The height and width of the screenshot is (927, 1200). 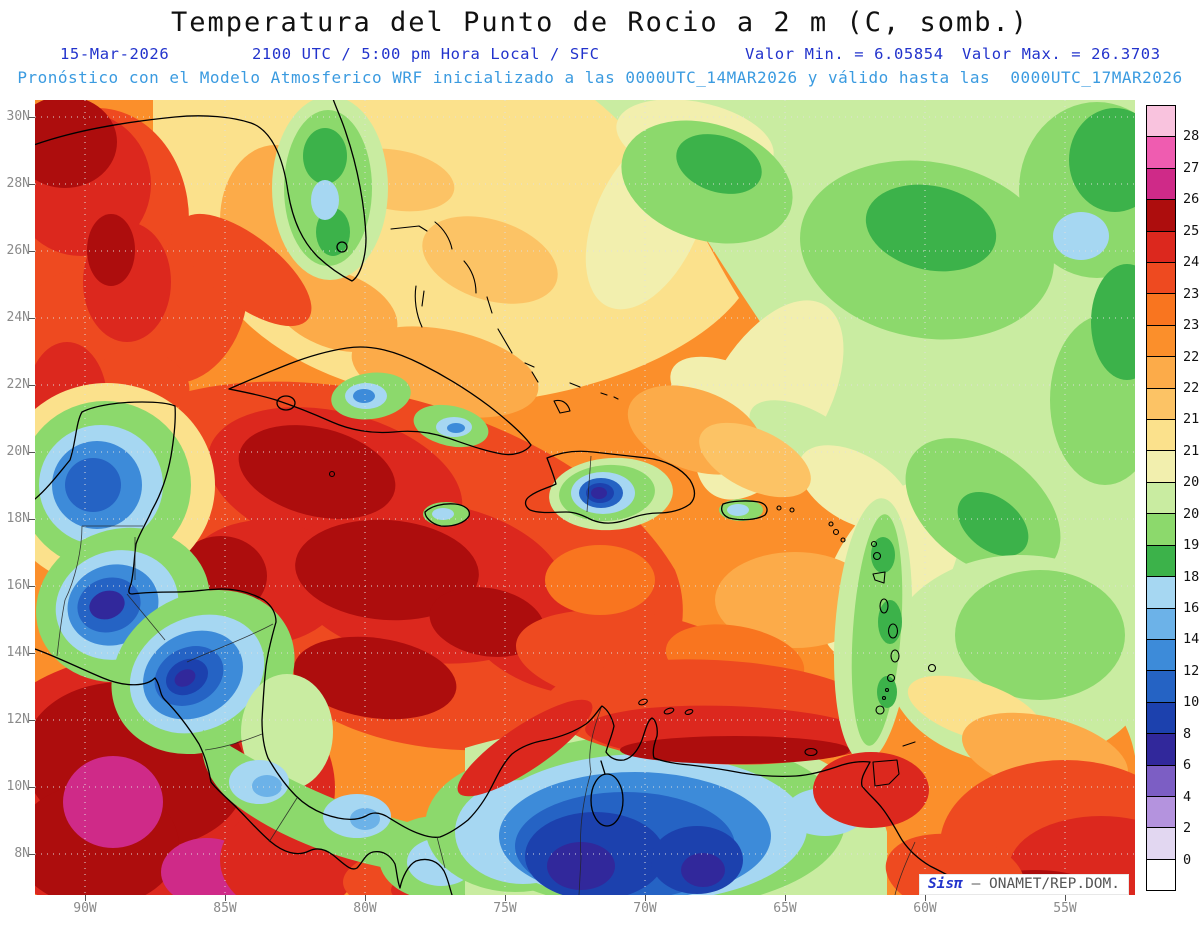 What do you see at coordinates (18, 786) in the screenshot?
I see `lat-tick-label-10N: 10N` at bounding box center [18, 786].